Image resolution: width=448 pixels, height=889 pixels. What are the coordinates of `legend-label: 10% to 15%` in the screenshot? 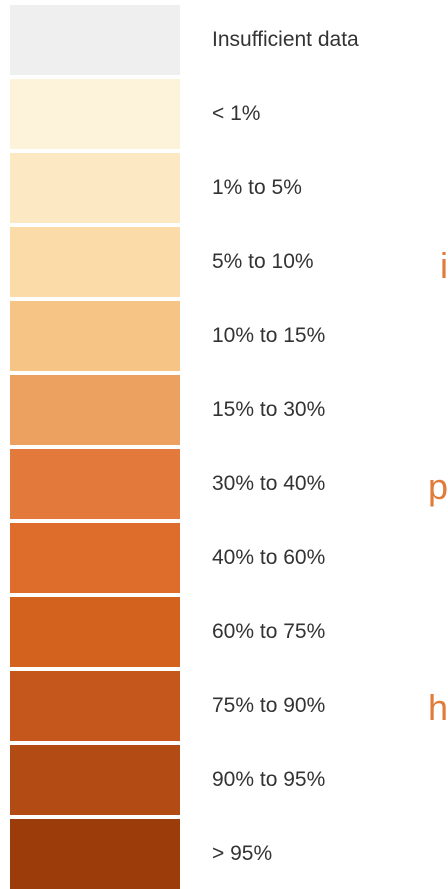 It's located at (268, 336).